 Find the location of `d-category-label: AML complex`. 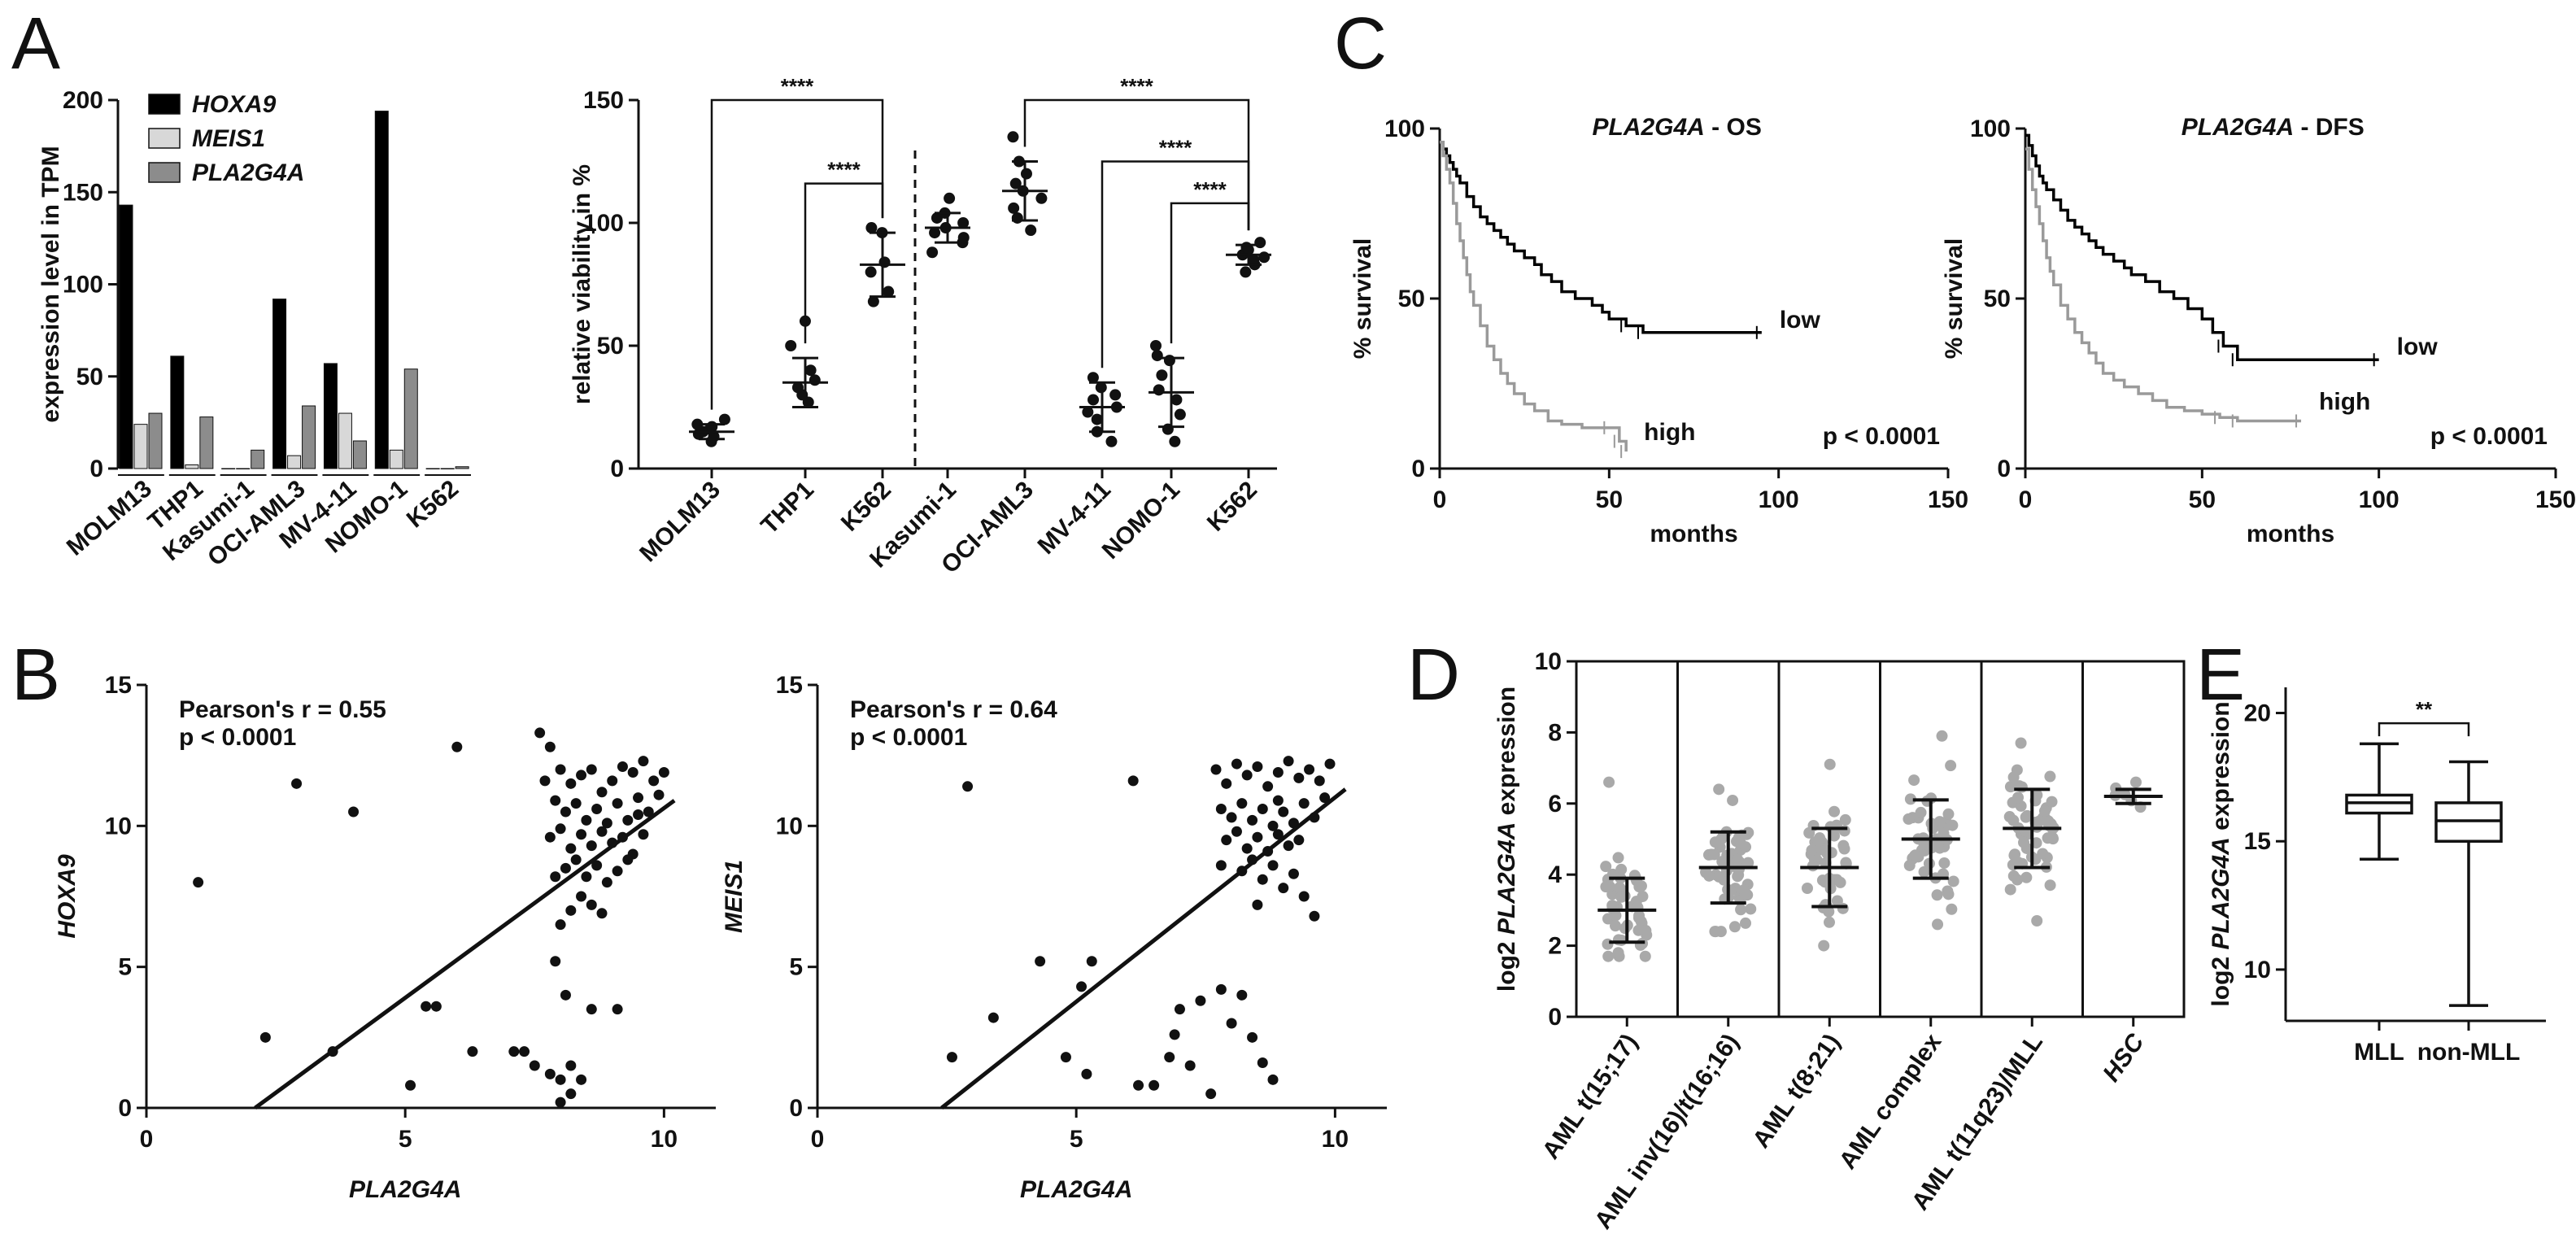

d-category-label: AML complex is located at coordinates (1890, 1102).